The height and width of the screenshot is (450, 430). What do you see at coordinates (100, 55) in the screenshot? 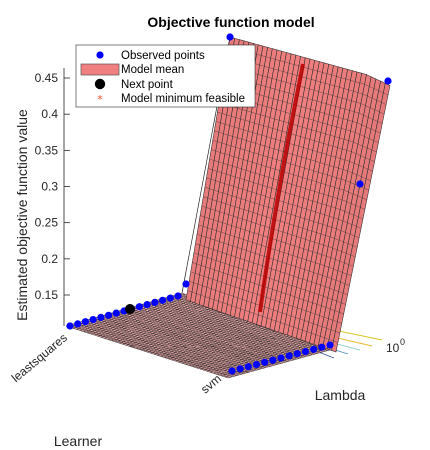
I see `legend-observed-marker` at bounding box center [100, 55].